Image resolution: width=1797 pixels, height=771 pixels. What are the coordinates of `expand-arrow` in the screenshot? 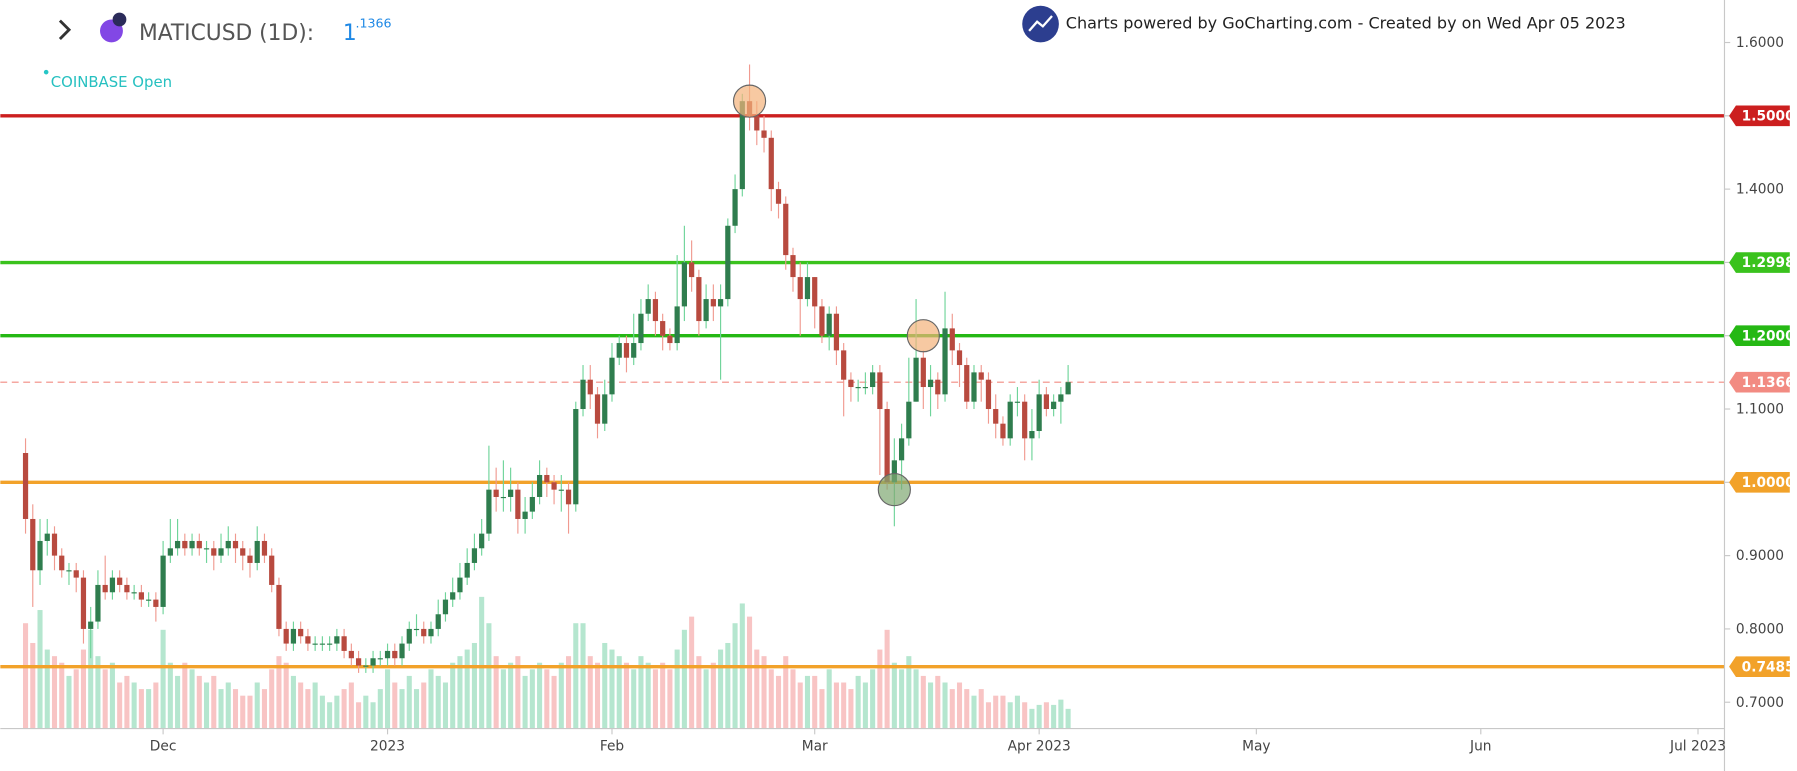 It's located at (65, 29).